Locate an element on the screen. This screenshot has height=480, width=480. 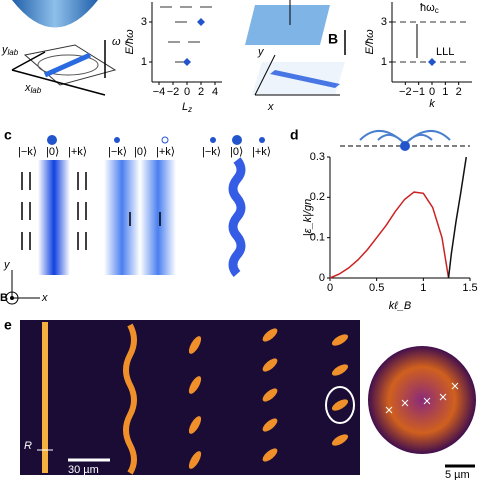
sub: z is located at coordinates (189, 109).